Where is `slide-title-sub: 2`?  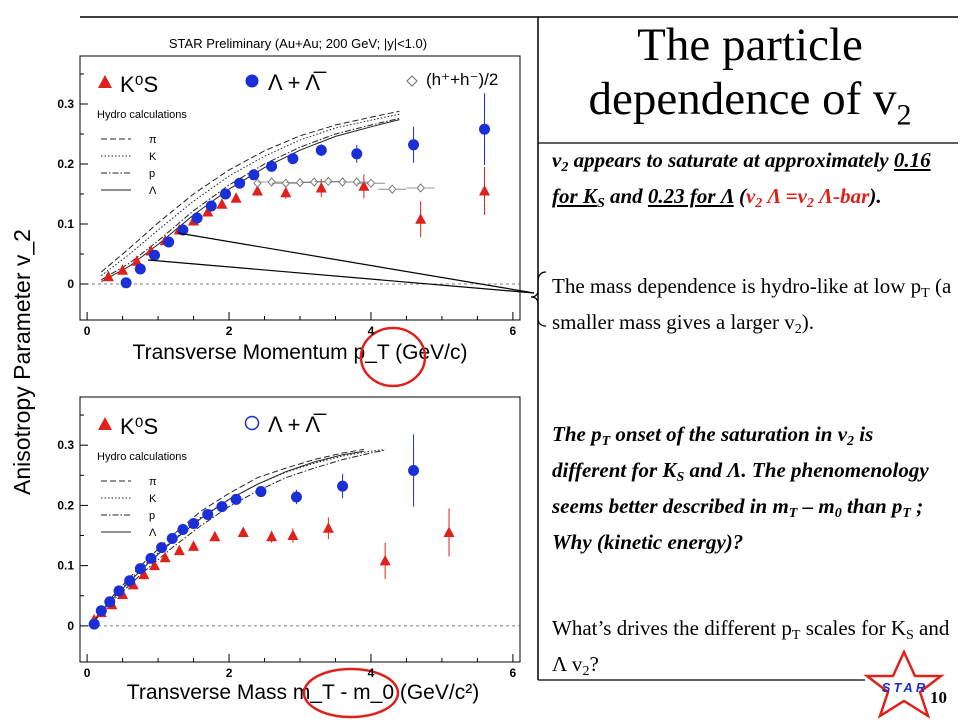
slide-title-sub: 2 is located at coordinates (904, 115).